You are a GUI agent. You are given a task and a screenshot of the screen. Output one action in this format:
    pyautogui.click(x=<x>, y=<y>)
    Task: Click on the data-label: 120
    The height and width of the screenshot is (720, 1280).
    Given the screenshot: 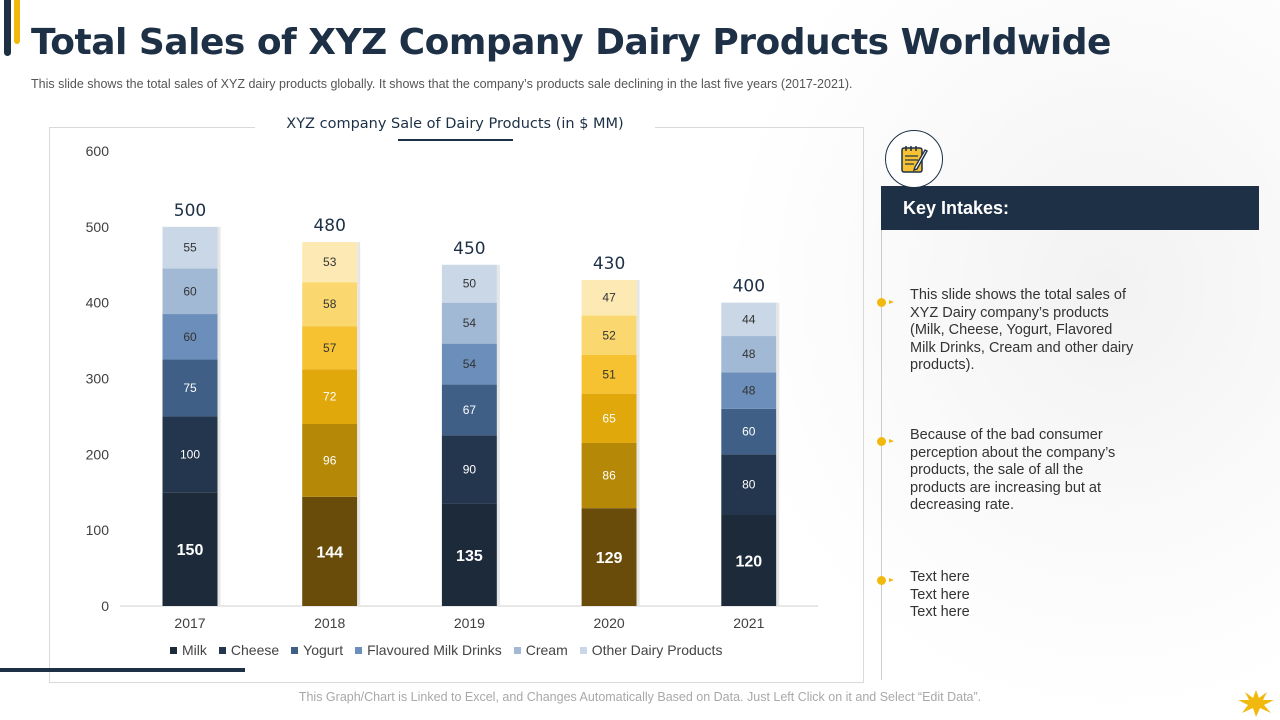 What is the action you would take?
    pyautogui.click(x=748, y=562)
    